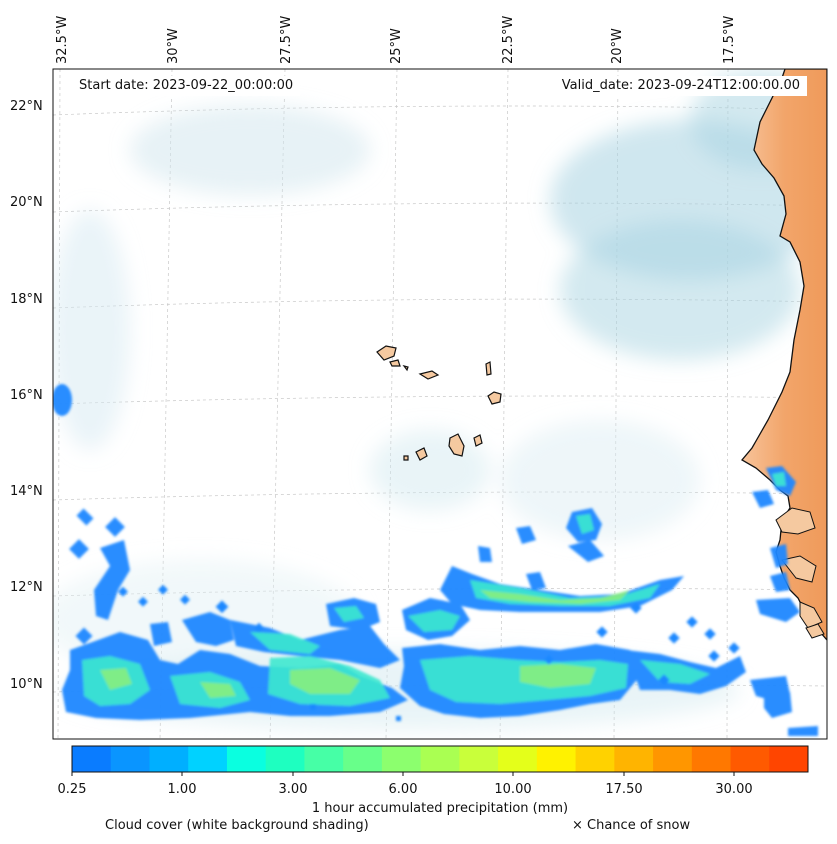 The width and height of the screenshot is (837, 844). I want to click on lon-label: 17.5°W, so click(729, 40).